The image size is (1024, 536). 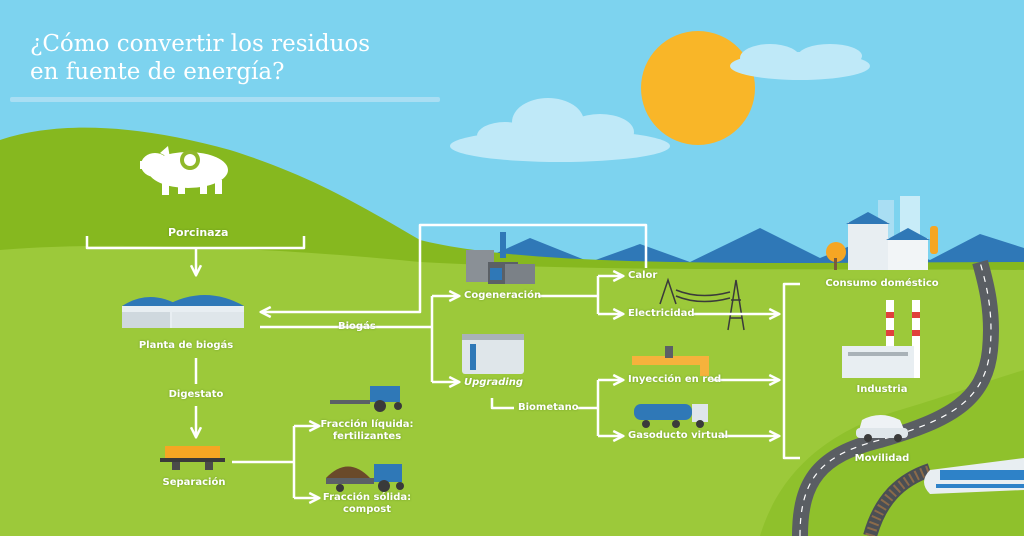 I want to click on label-industria: Industria, so click(x=882, y=390).